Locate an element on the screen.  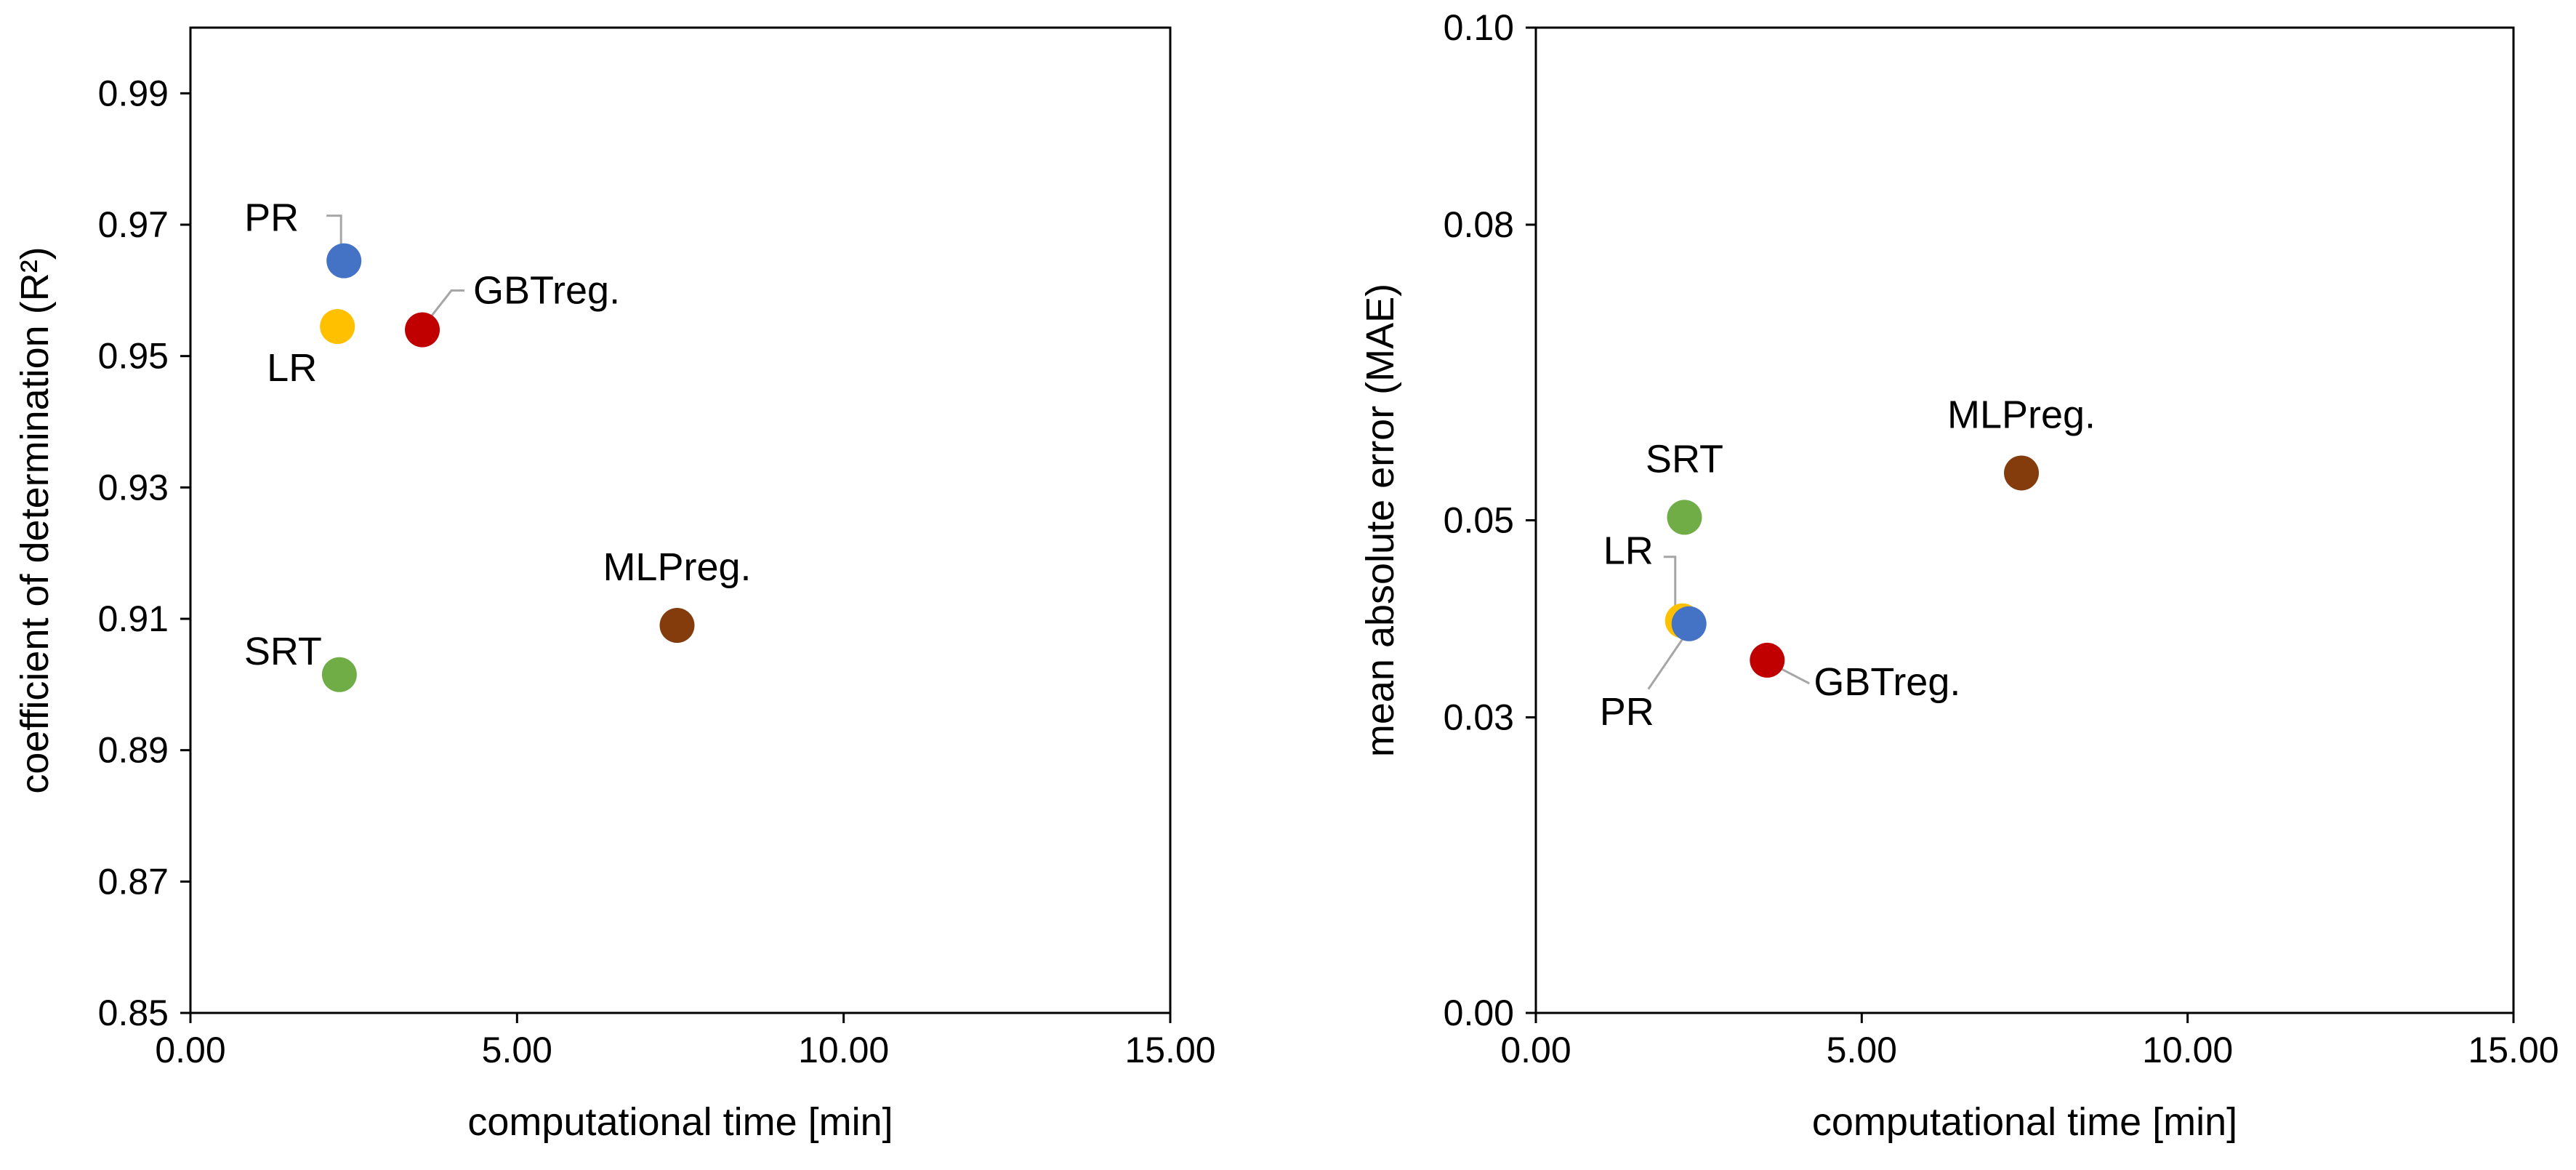
y-axis-title: coefficient of determination (R²) is located at coordinates (35, 520).